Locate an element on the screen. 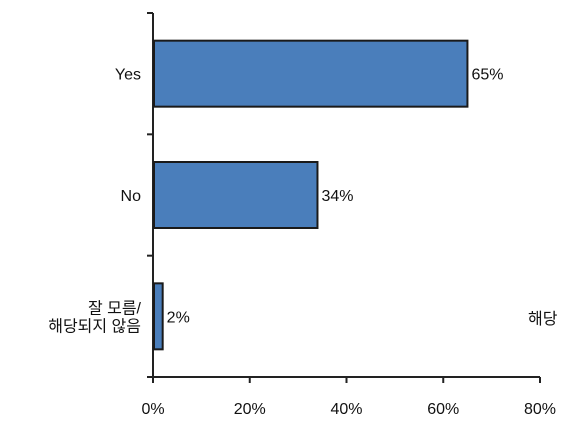  category-label: 잘 모름/ is located at coordinates (115, 308).